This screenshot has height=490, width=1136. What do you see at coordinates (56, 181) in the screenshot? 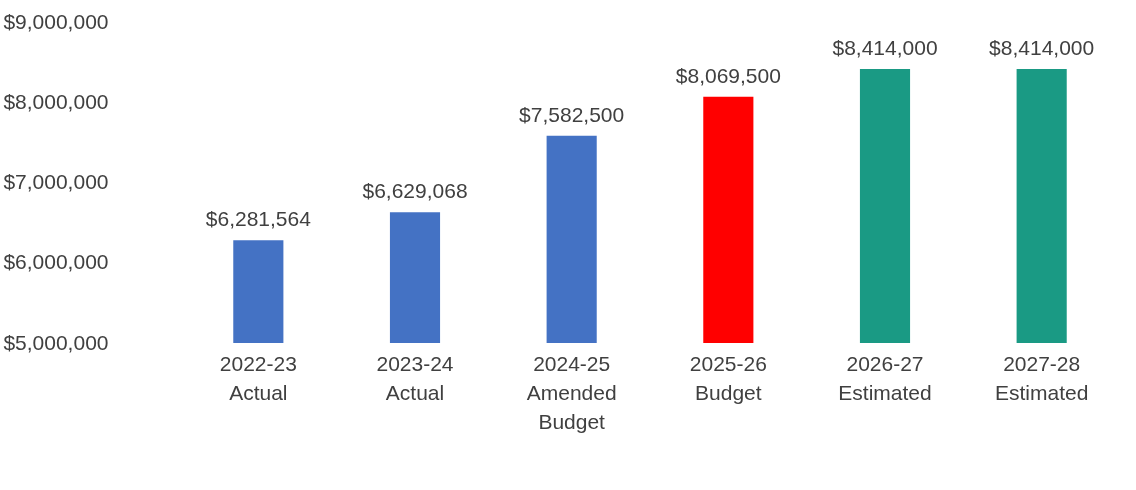
I see `y-tick-label: $7,000,000` at bounding box center [56, 181].